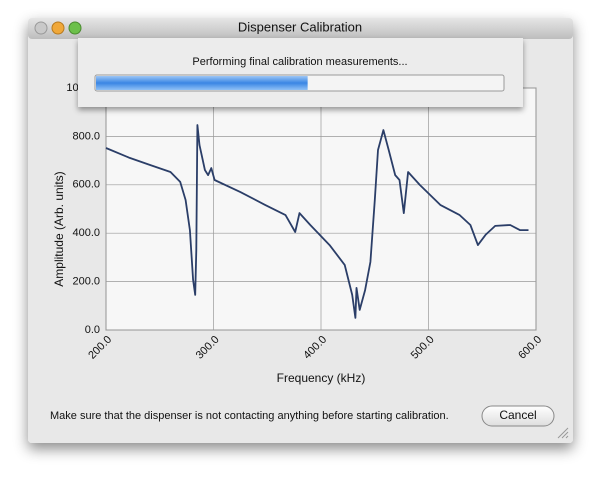 The image size is (605, 486). I want to click on minimize-button, so click(58, 28).